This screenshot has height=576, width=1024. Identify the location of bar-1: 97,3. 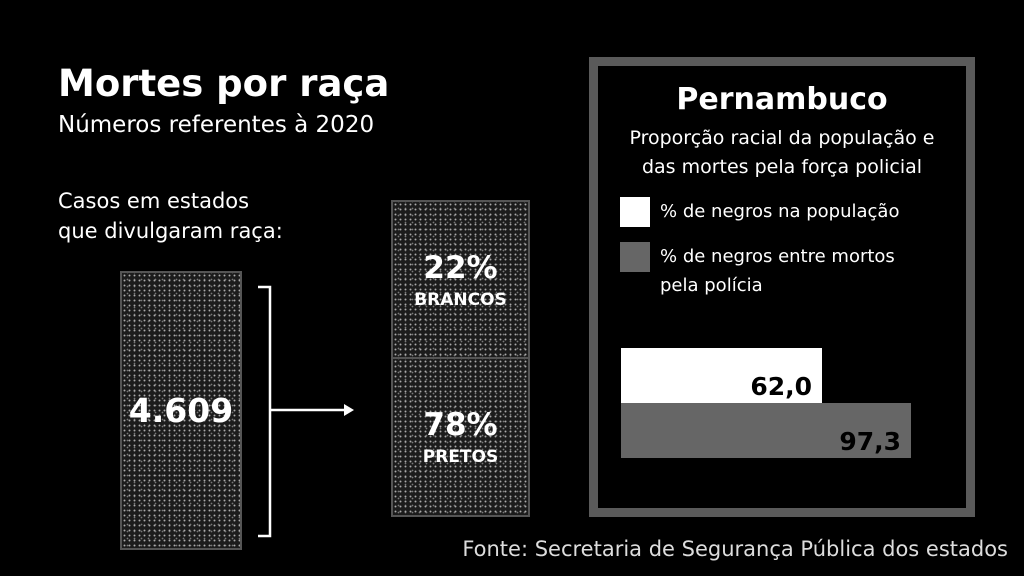
(766, 430).